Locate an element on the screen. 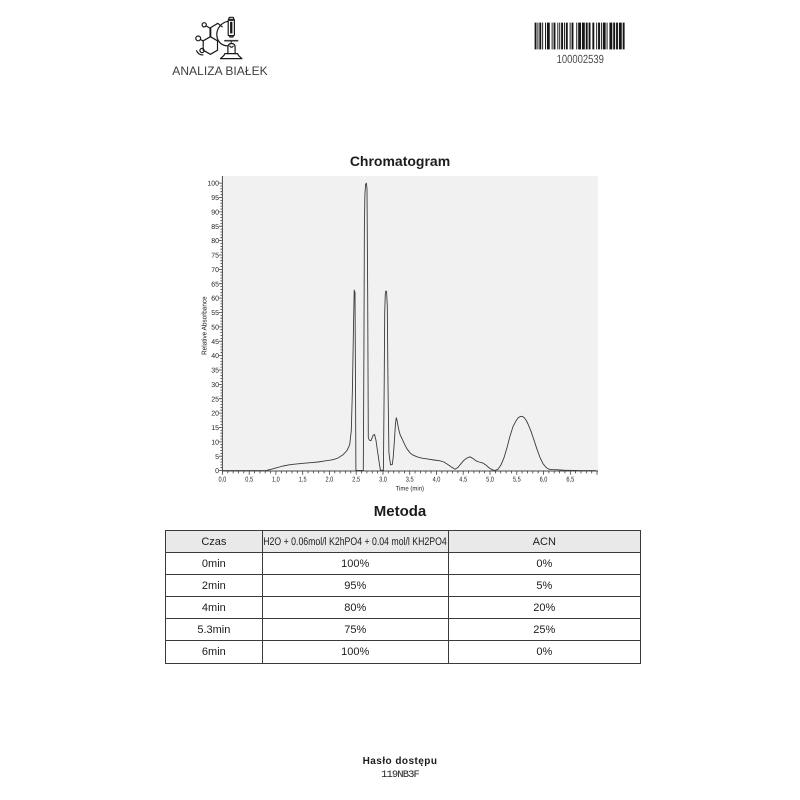 Image resolution: width=800 pixels, height=800 pixels. svg-text: 100 is located at coordinates (213, 184).